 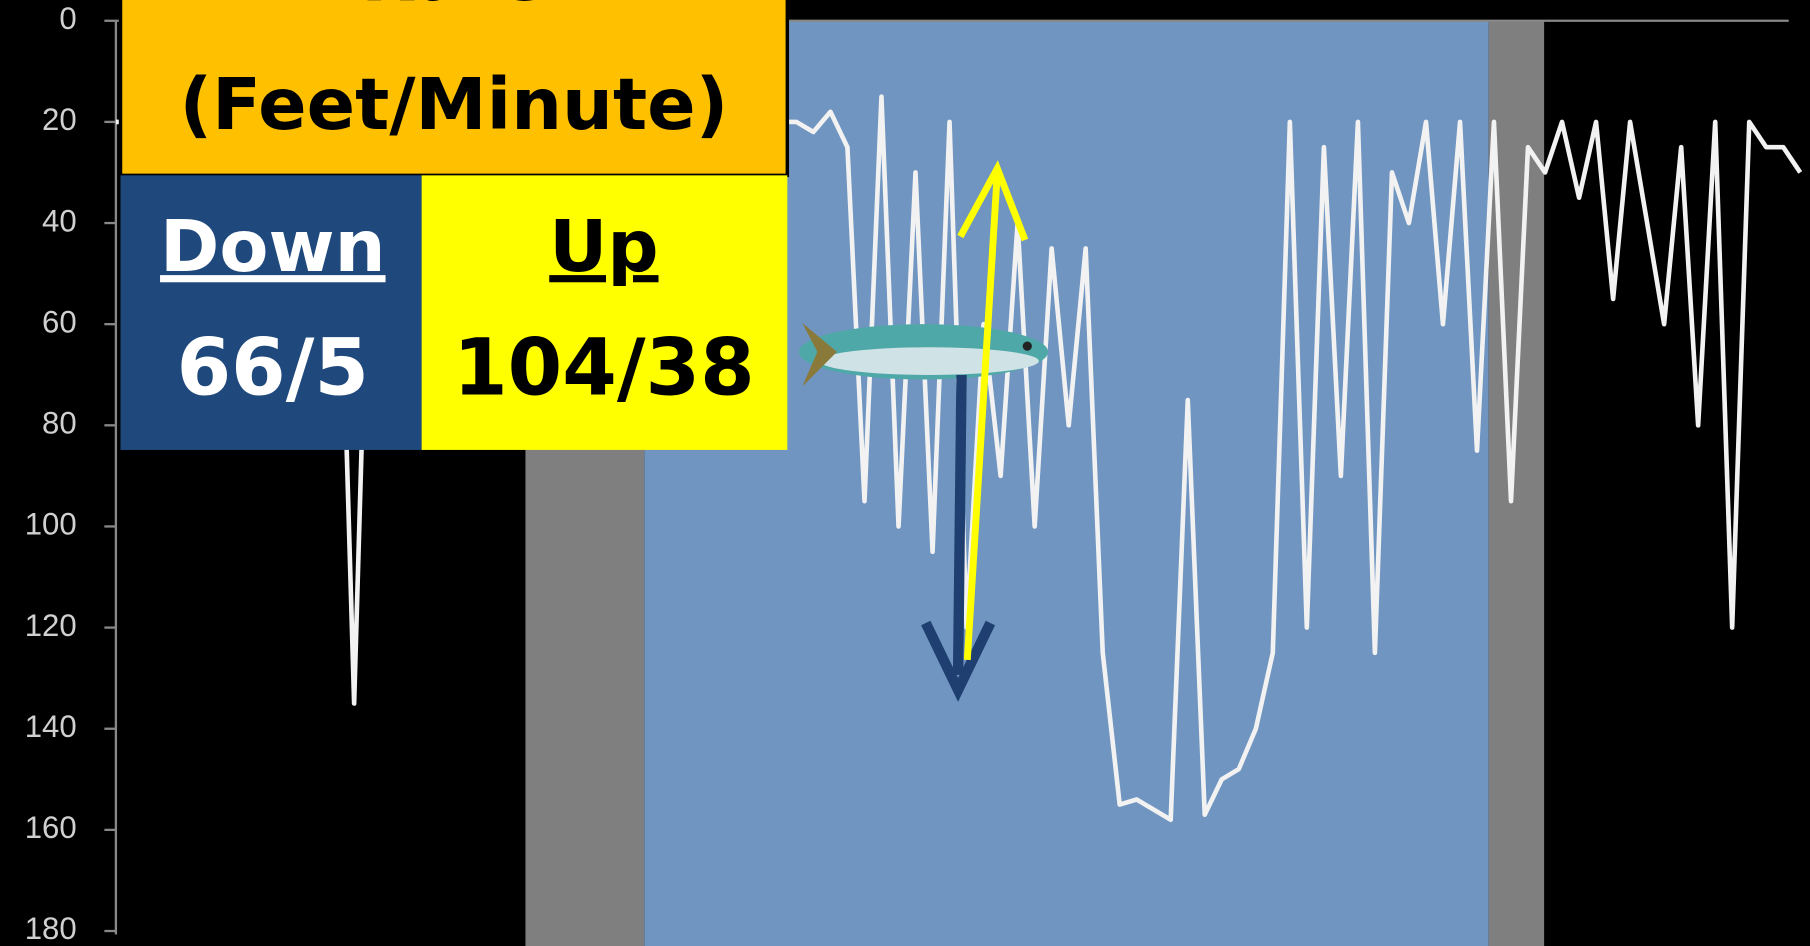 What do you see at coordinates (819, 355) in the screenshot?
I see `fish-tail` at bounding box center [819, 355].